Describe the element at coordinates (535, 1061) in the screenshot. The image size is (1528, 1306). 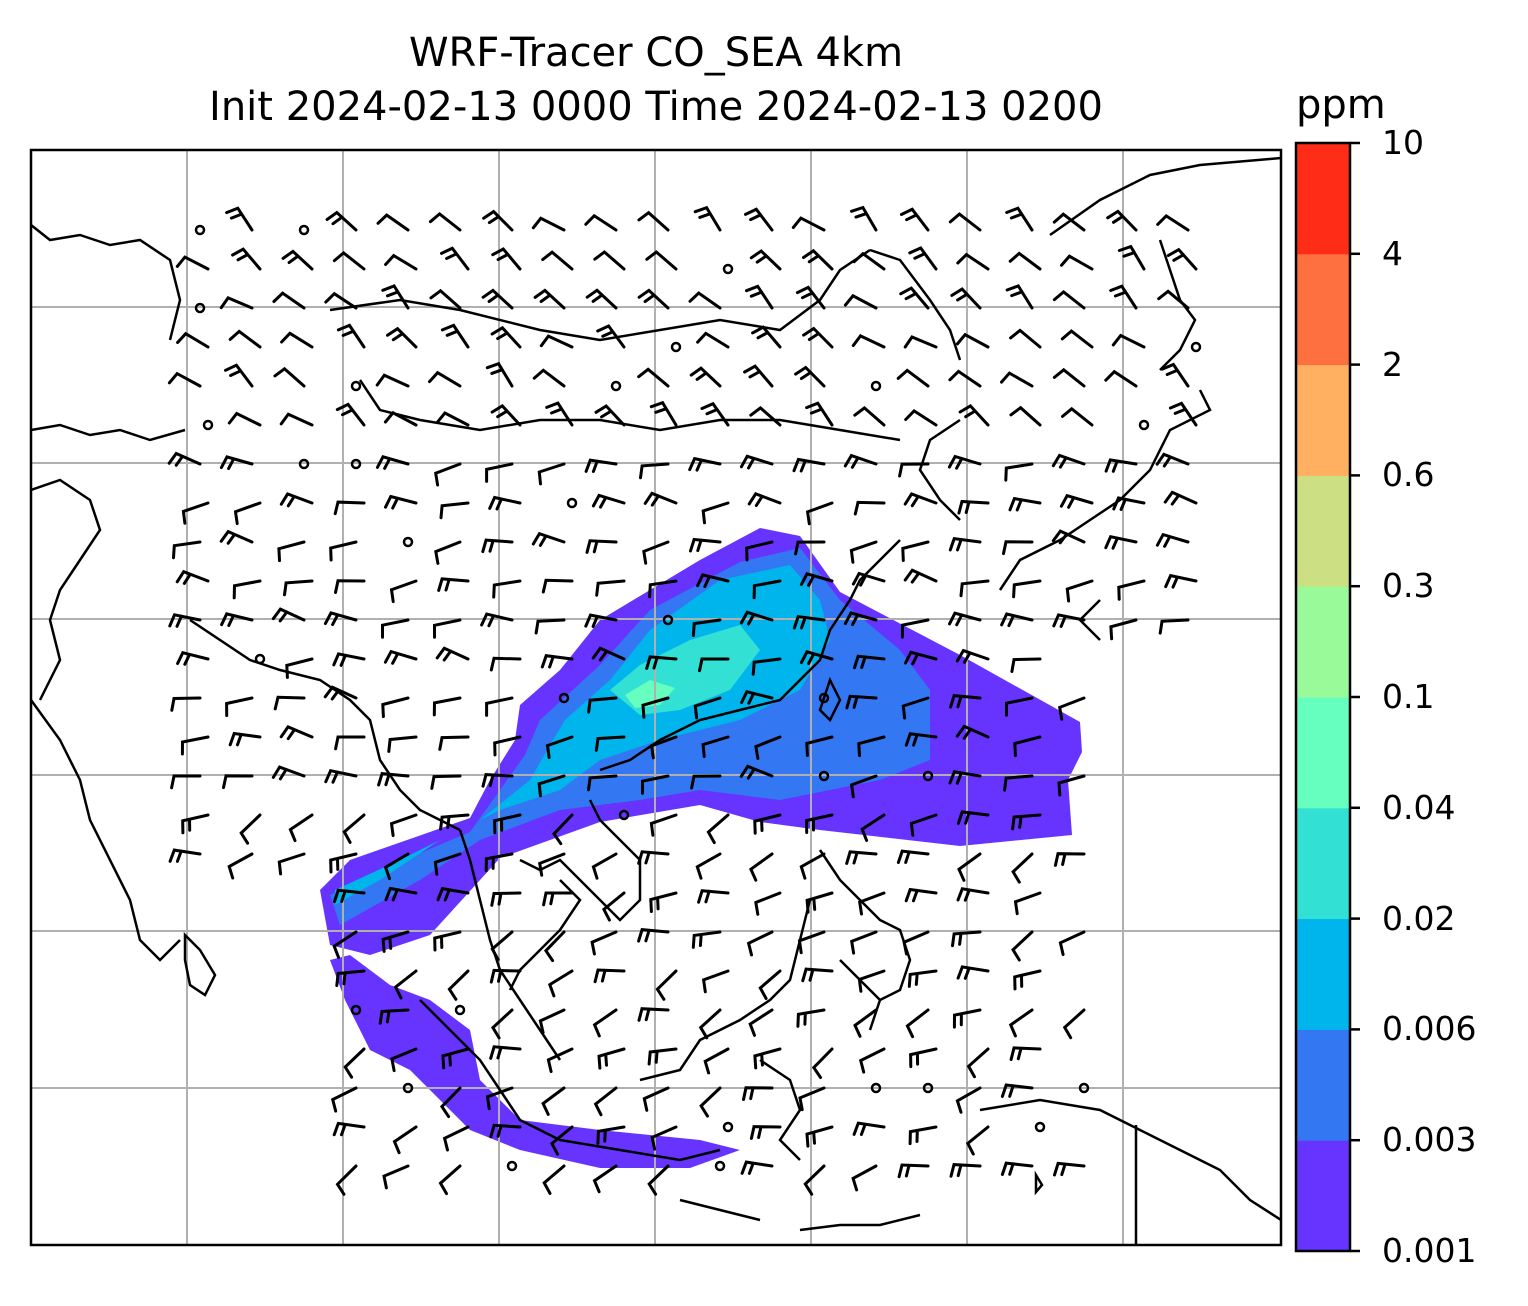
I see `tracer-level-0.001-south` at that location.